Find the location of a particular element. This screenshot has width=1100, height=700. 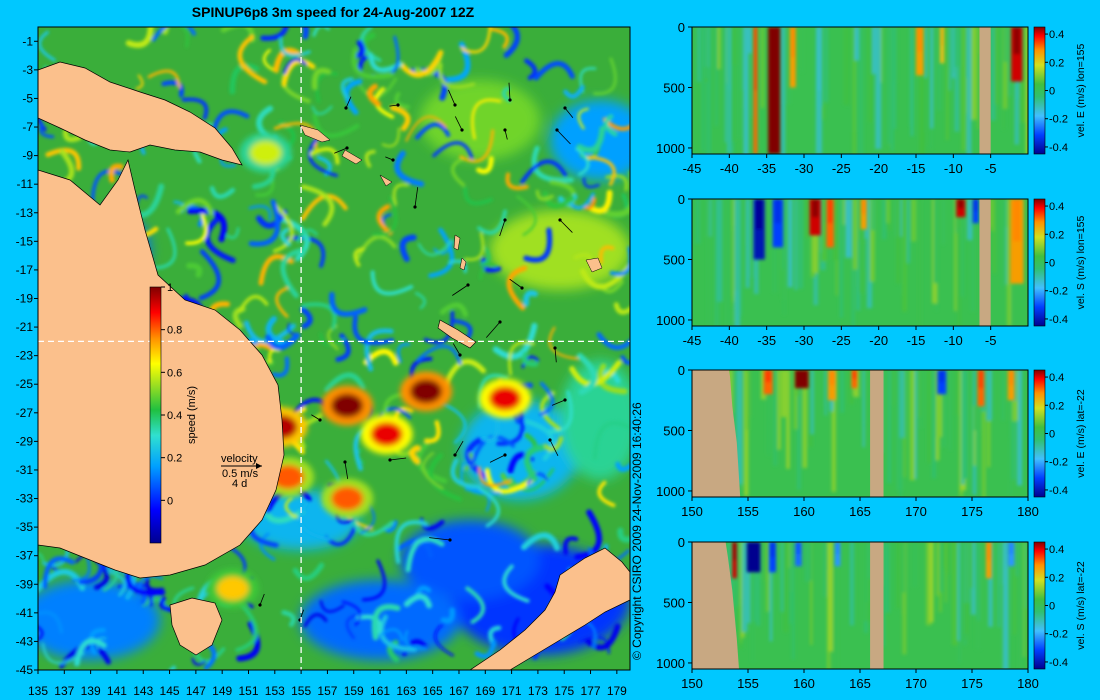

section-x-tick-label: -15 is located at coordinates (916, 168).